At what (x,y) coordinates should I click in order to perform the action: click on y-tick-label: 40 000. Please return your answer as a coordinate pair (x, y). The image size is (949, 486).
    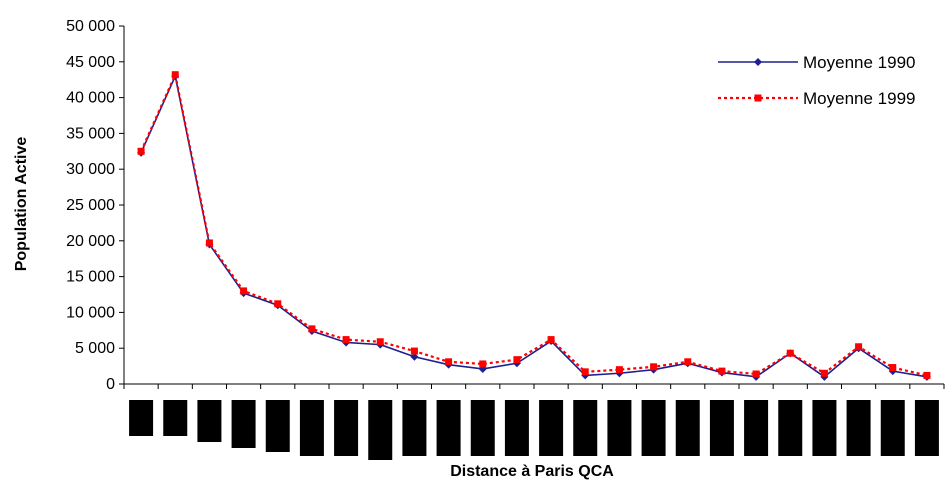
    Looking at the image, I should click on (90, 98).